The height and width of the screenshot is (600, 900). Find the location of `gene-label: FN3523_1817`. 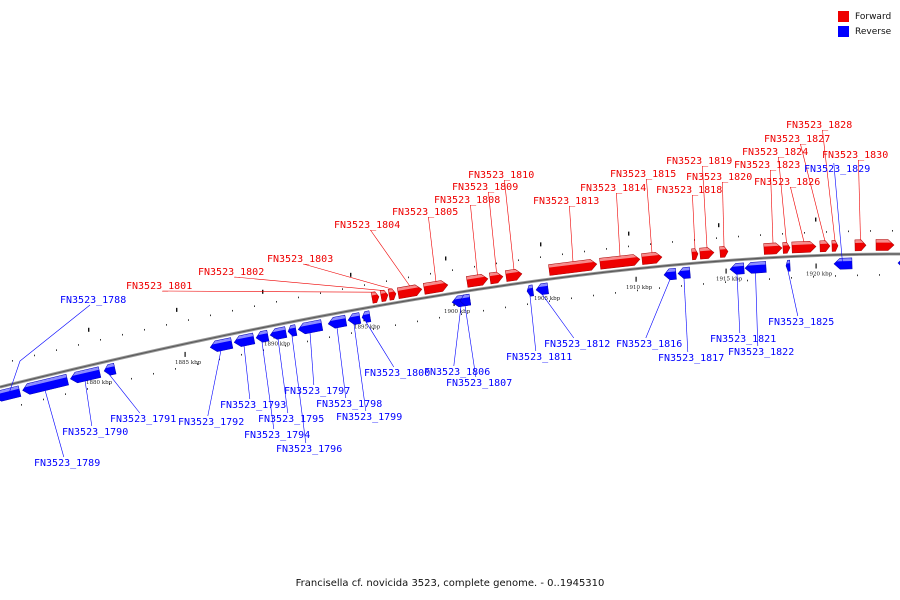

gene-label: FN3523_1817 is located at coordinates (691, 358).